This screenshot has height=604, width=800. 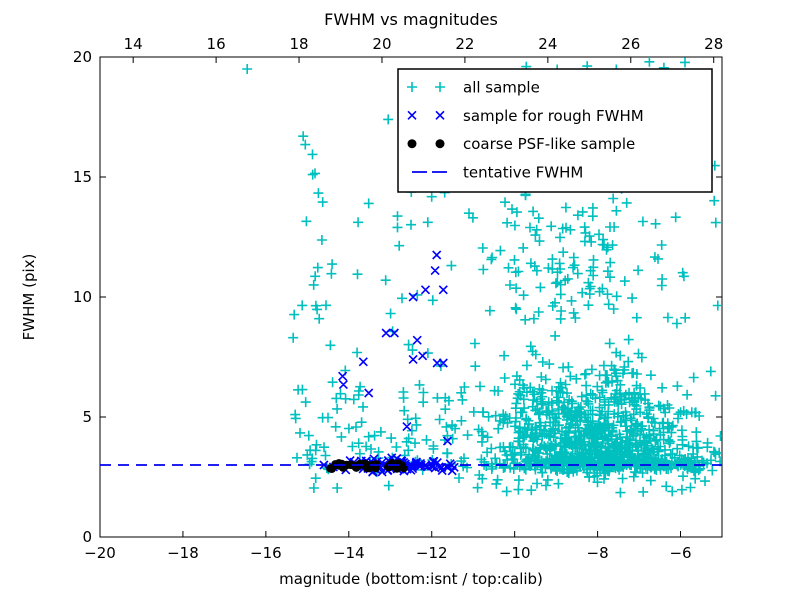 What do you see at coordinates (553, 116) in the screenshot?
I see `legend-label: sample for rough FWHM` at bounding box center [553, 116].